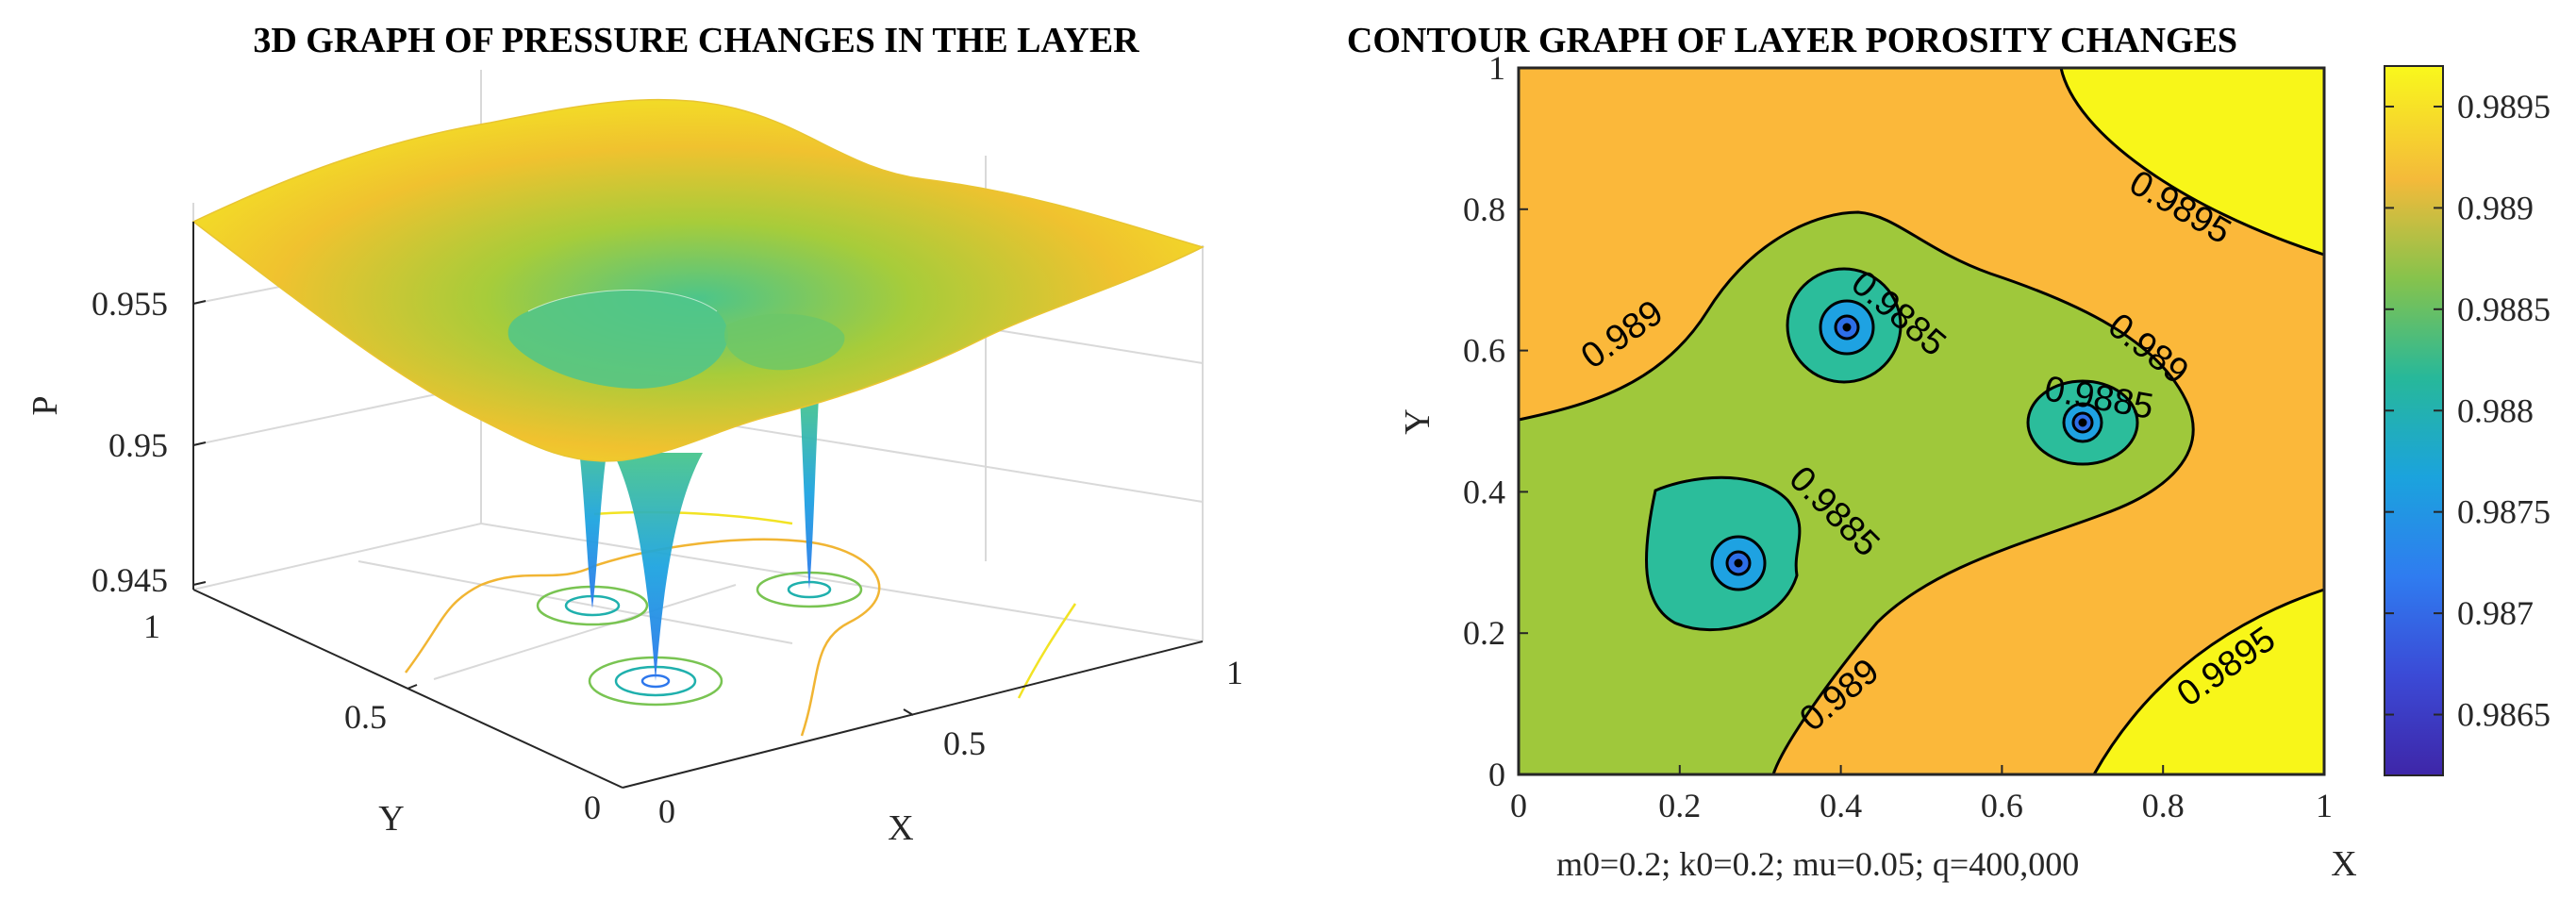  Describe the element at coordinates (1792, 40) in the screenshot. I see `chart-title-contour: CONTOUR GRAPH OF LAYER POROSITY CHANGES` at that location.